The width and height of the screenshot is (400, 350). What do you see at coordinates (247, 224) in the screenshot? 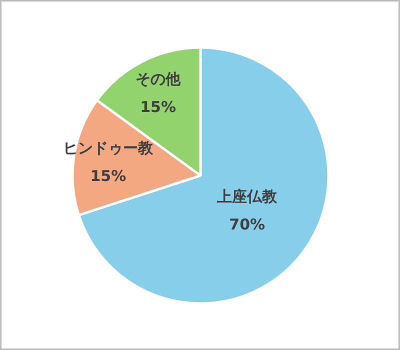
I see `data-label: 70%` at bounding box center [247, 224].